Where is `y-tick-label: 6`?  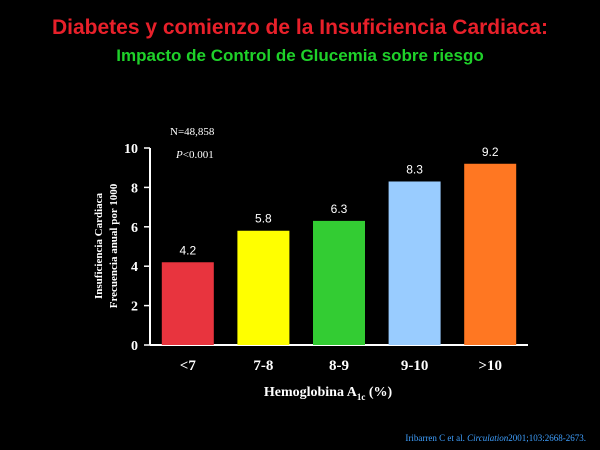 y-tick-label: 6 is located at coordinates (134, 228).